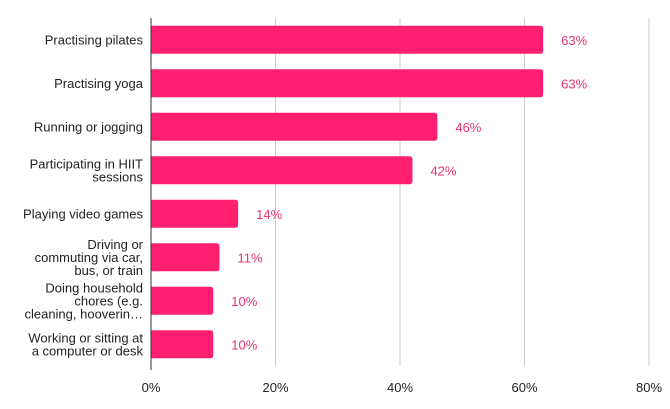 This screenshot has height=409, width=670. Describe the element at coordinates (443, 170) in the screenshot. I see `data-label: 42%` at that location.